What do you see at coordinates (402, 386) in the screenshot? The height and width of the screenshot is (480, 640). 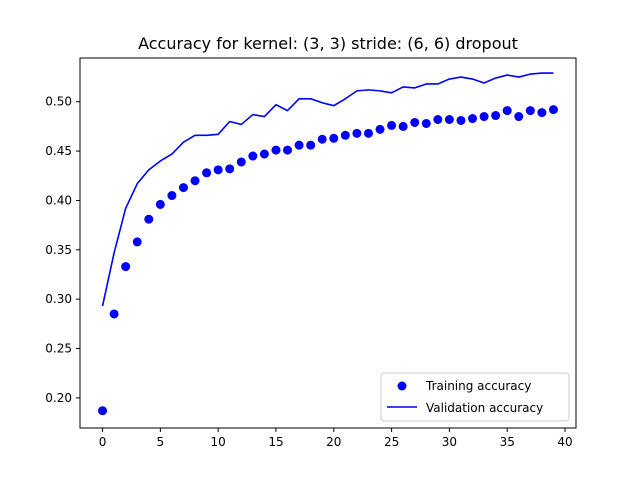 I see `legend-training-marker` at bounding box center [402, 386].